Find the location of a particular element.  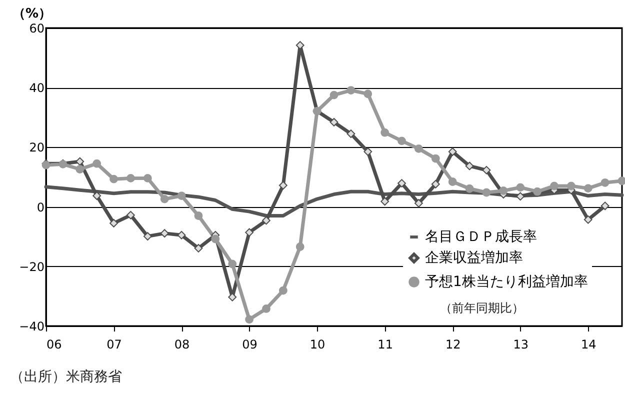

y-tick-label: 0 is located at coordinates (40, 207).